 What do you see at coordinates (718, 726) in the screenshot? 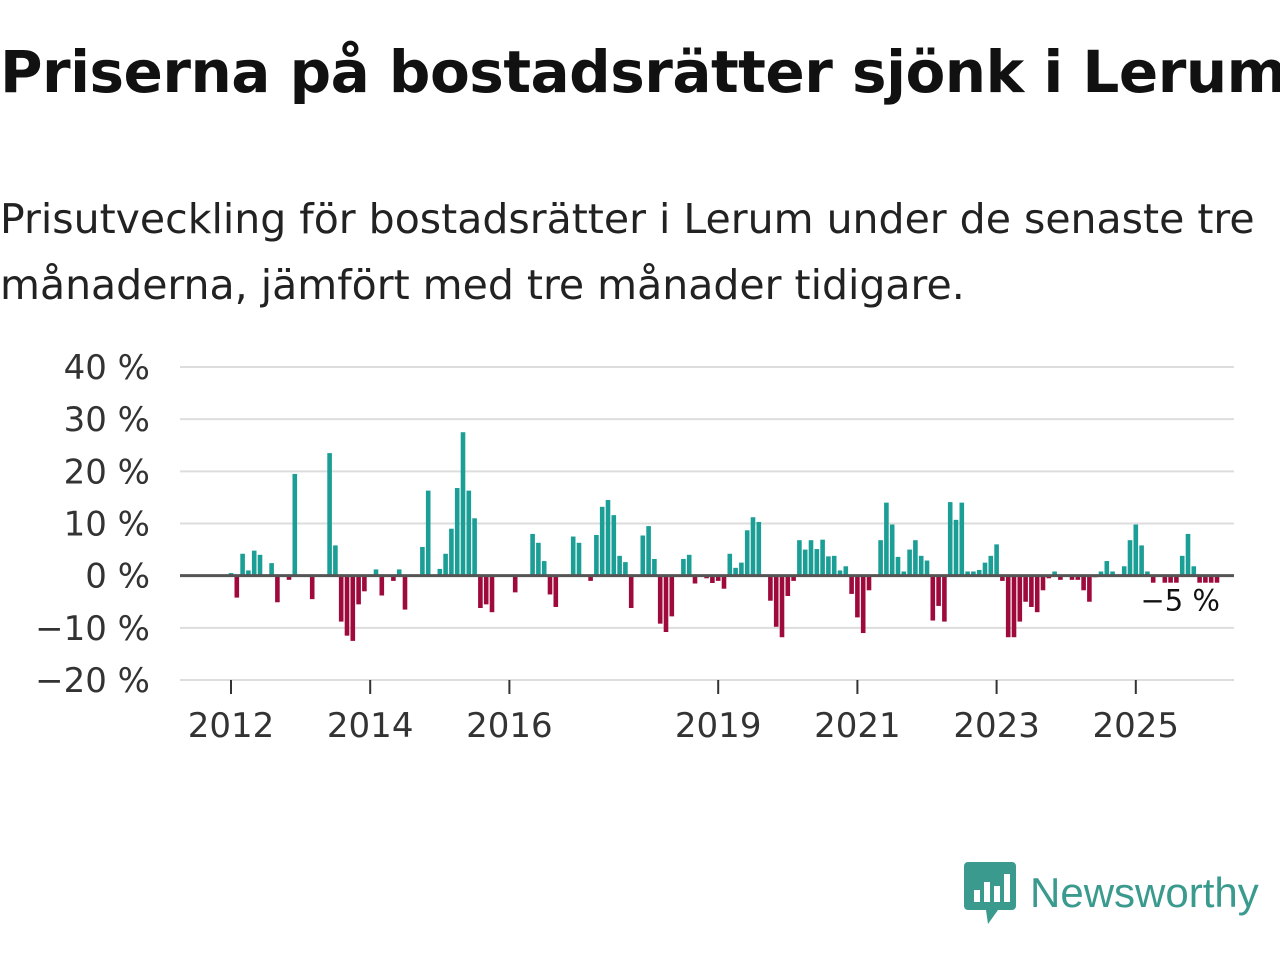
I see `x-tick-label: 2019` at bounding box center [718, 726].